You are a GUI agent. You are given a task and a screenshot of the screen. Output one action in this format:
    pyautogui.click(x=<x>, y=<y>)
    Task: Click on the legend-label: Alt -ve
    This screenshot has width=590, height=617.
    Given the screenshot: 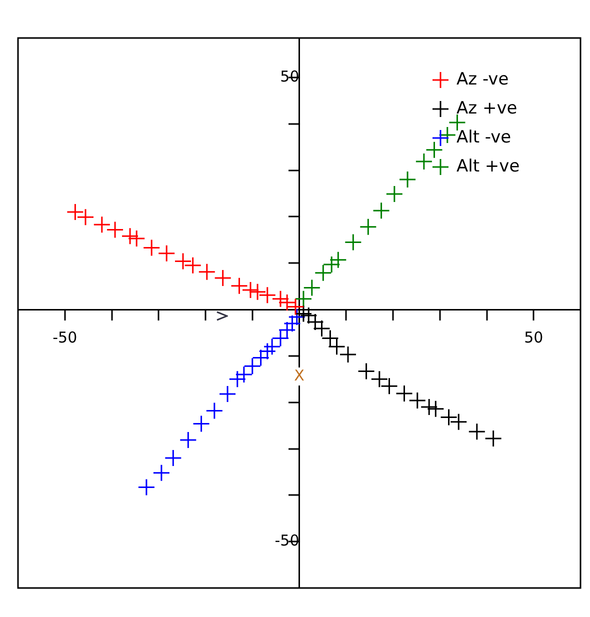 What is the action you would take?
    pyautogui.click(x=484, y=137)
    